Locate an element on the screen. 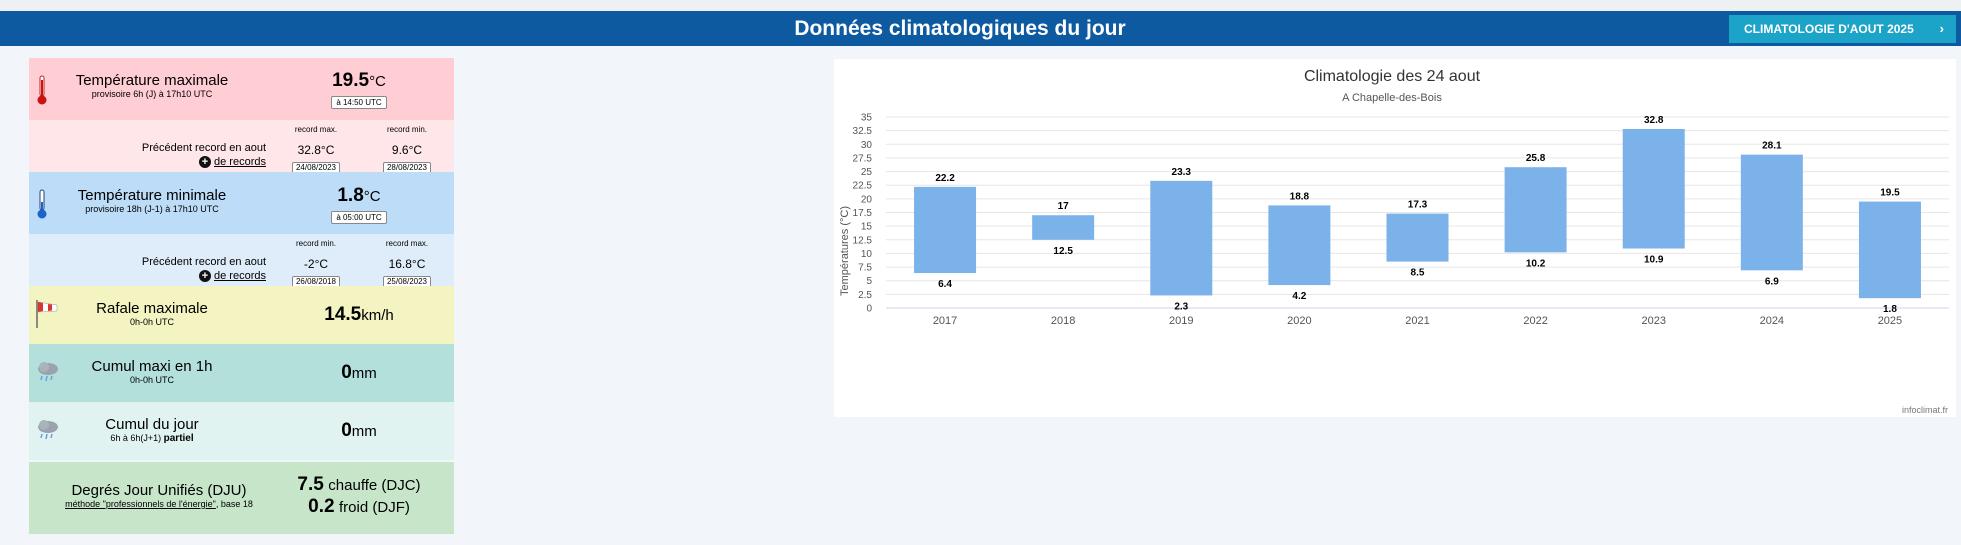 Image resolution: width=1961 pixels, height=545 pixels. y-tick-label: 32.5 is located at coordinates (863, 131).